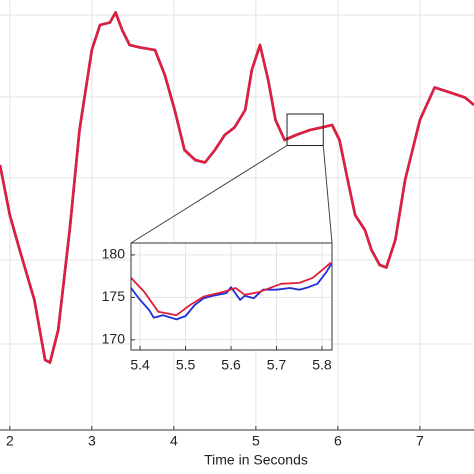  Describe the element at coordinates (256, 441) in the screenshot. I see `x-tick-label: 5` at that location.